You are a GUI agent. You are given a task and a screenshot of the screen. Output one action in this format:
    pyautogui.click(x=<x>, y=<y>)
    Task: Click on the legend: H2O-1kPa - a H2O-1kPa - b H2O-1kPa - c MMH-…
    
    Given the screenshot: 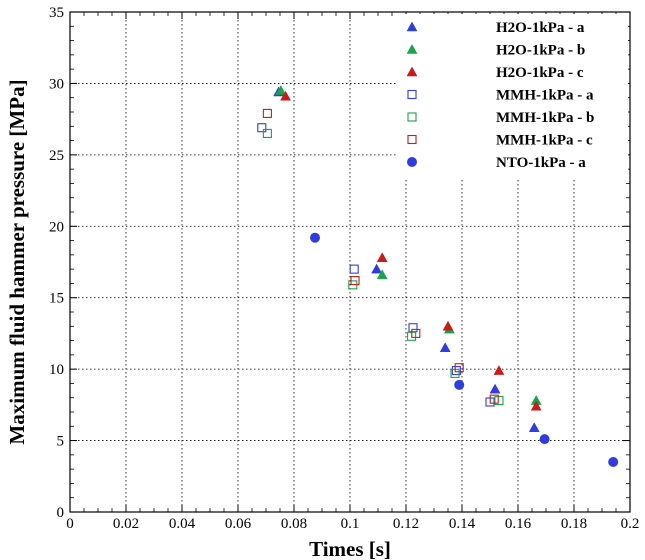 What is the action you would take?
    pyautogui.click(x=513, y=97)
    